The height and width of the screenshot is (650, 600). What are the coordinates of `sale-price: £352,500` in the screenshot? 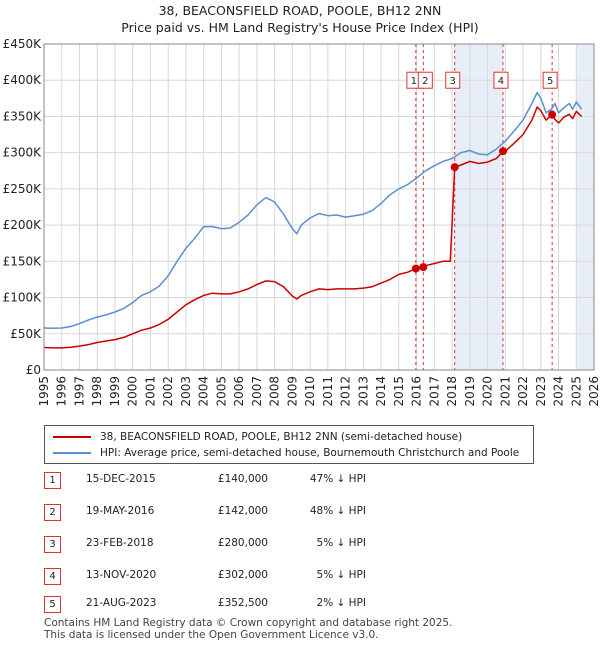 It's located at (242, 603).